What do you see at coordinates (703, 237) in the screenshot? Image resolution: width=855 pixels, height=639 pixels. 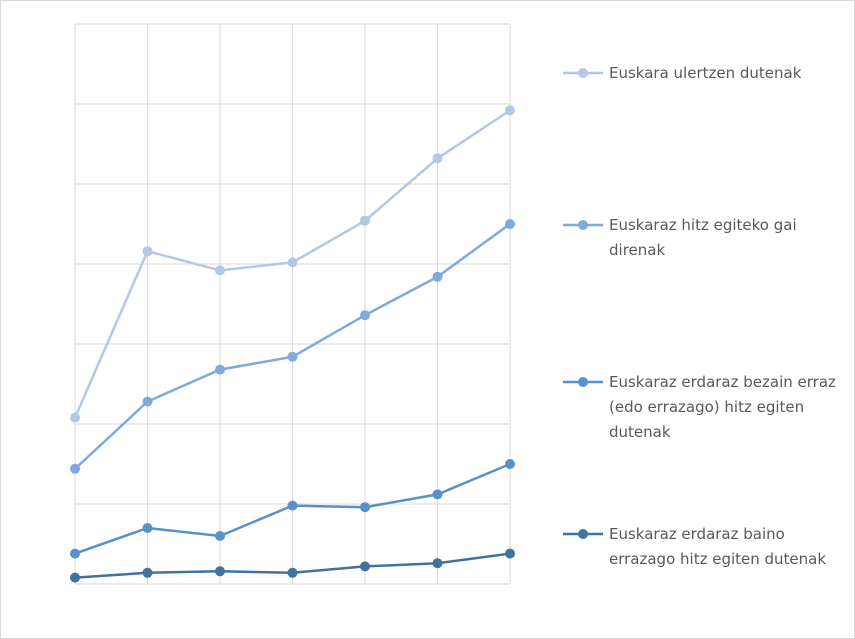 I see `legend-label: Euskaraz hitz egiteko gai direnak` at bounding box center [703, 237].